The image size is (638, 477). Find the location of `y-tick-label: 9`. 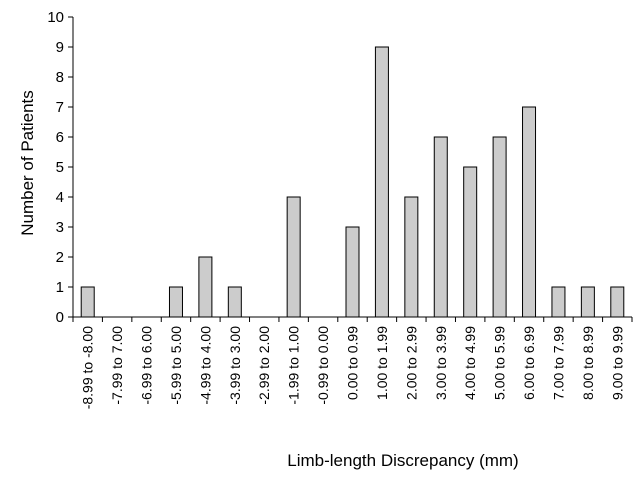

y-tick-label: 9 is located at coordinates (60, 47).